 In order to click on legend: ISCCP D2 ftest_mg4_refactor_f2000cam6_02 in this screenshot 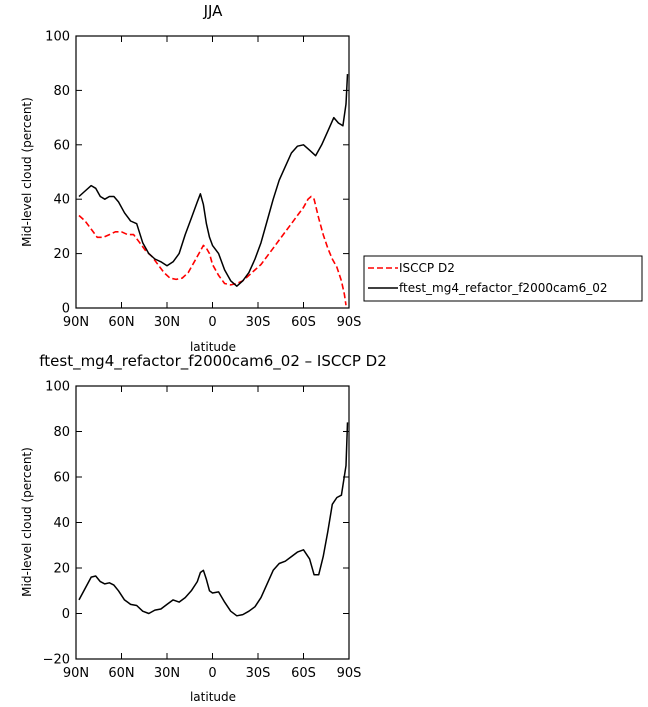, I will do `click(503, 278)`.